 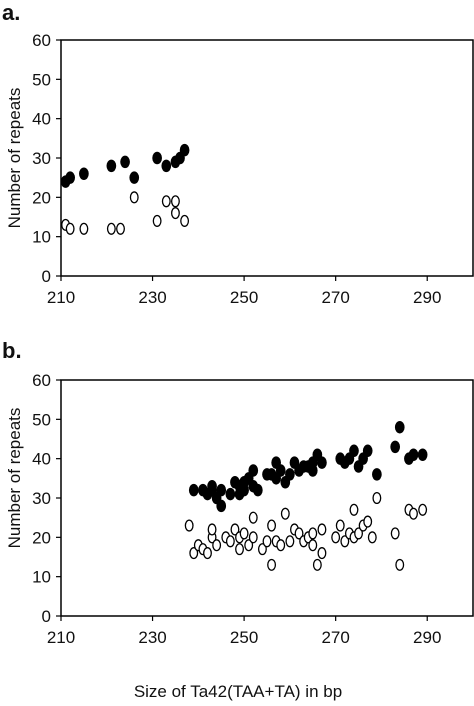 I want to click on panel-a-y-tick-label: 0, so click(x=46, y=276).